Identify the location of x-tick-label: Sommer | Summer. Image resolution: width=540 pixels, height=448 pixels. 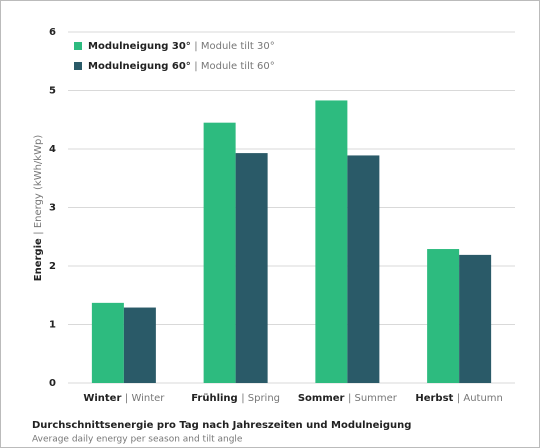
(348, 398).